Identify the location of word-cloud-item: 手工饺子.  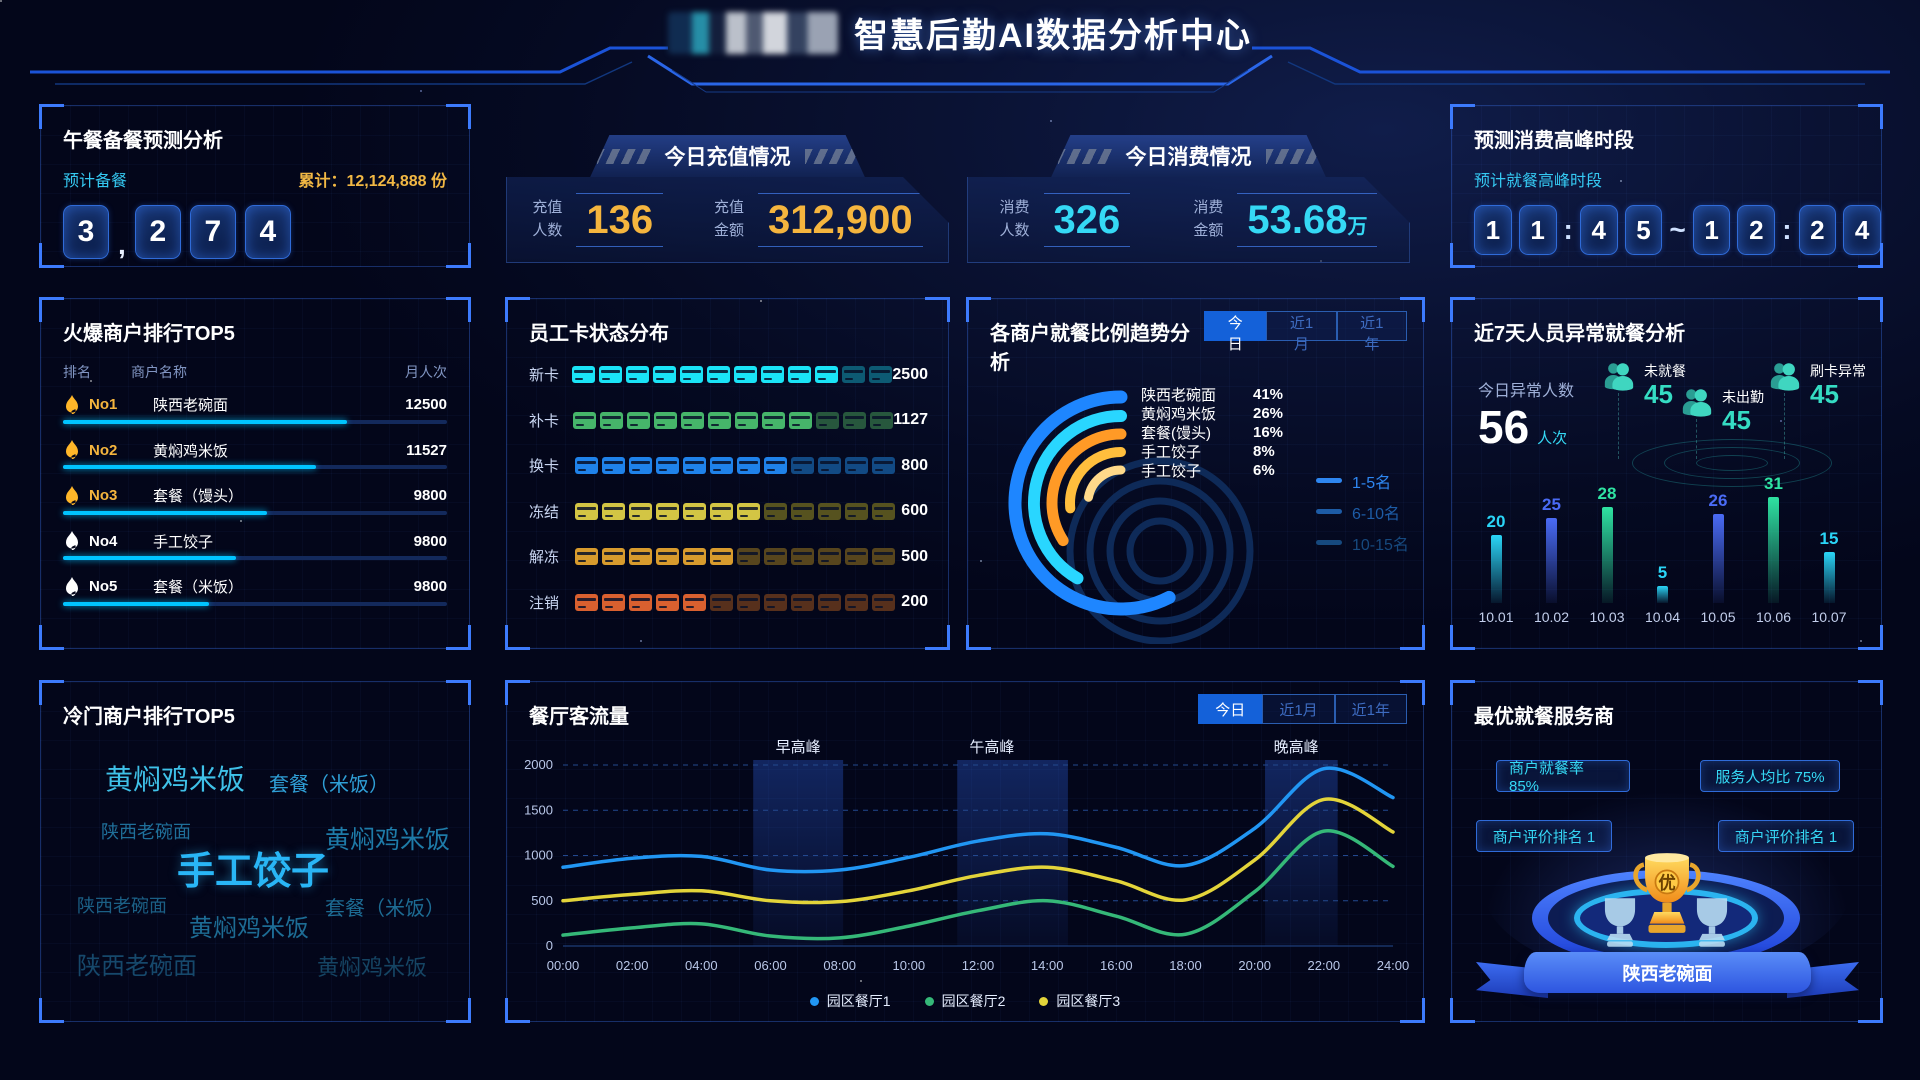
(253, 872).